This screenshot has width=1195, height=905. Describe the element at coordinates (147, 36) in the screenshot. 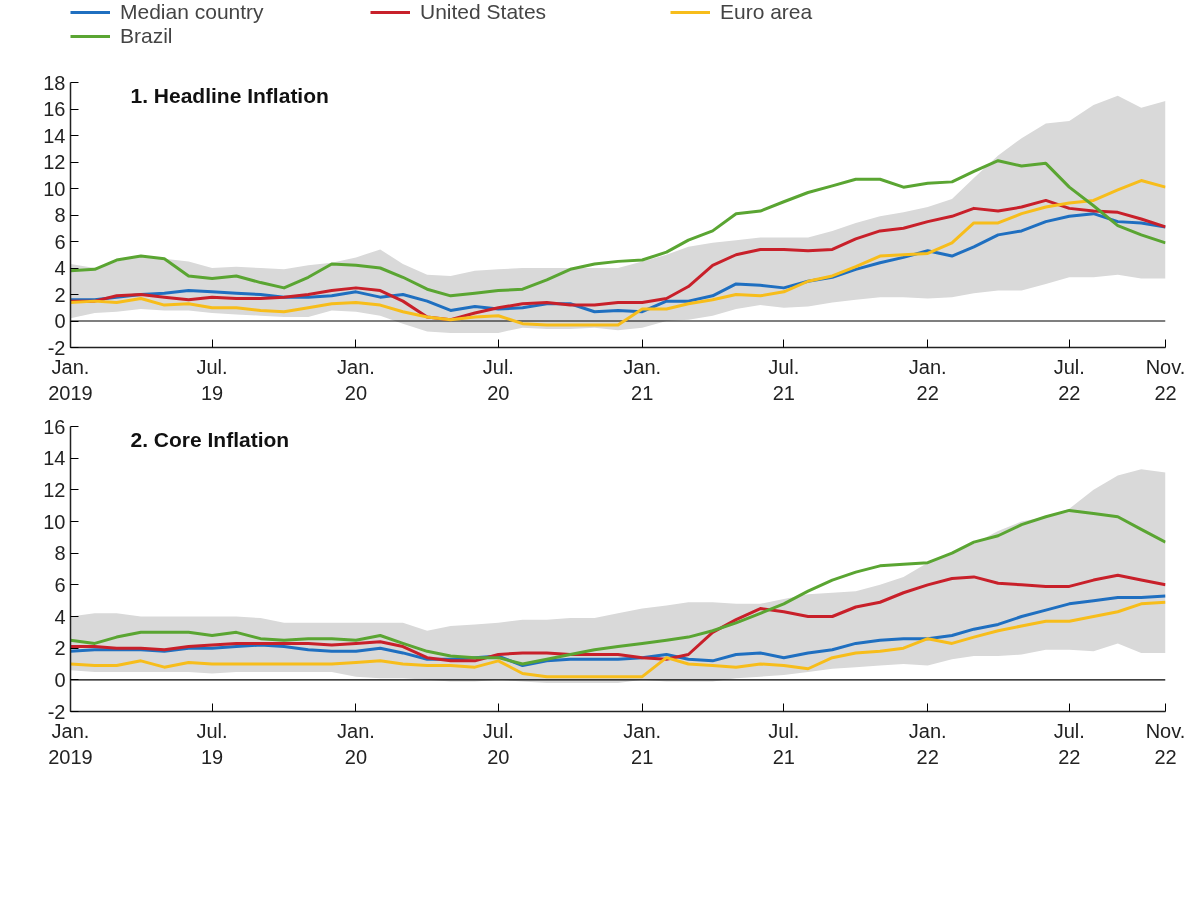

I see `legend-label: Brazil` at that location.